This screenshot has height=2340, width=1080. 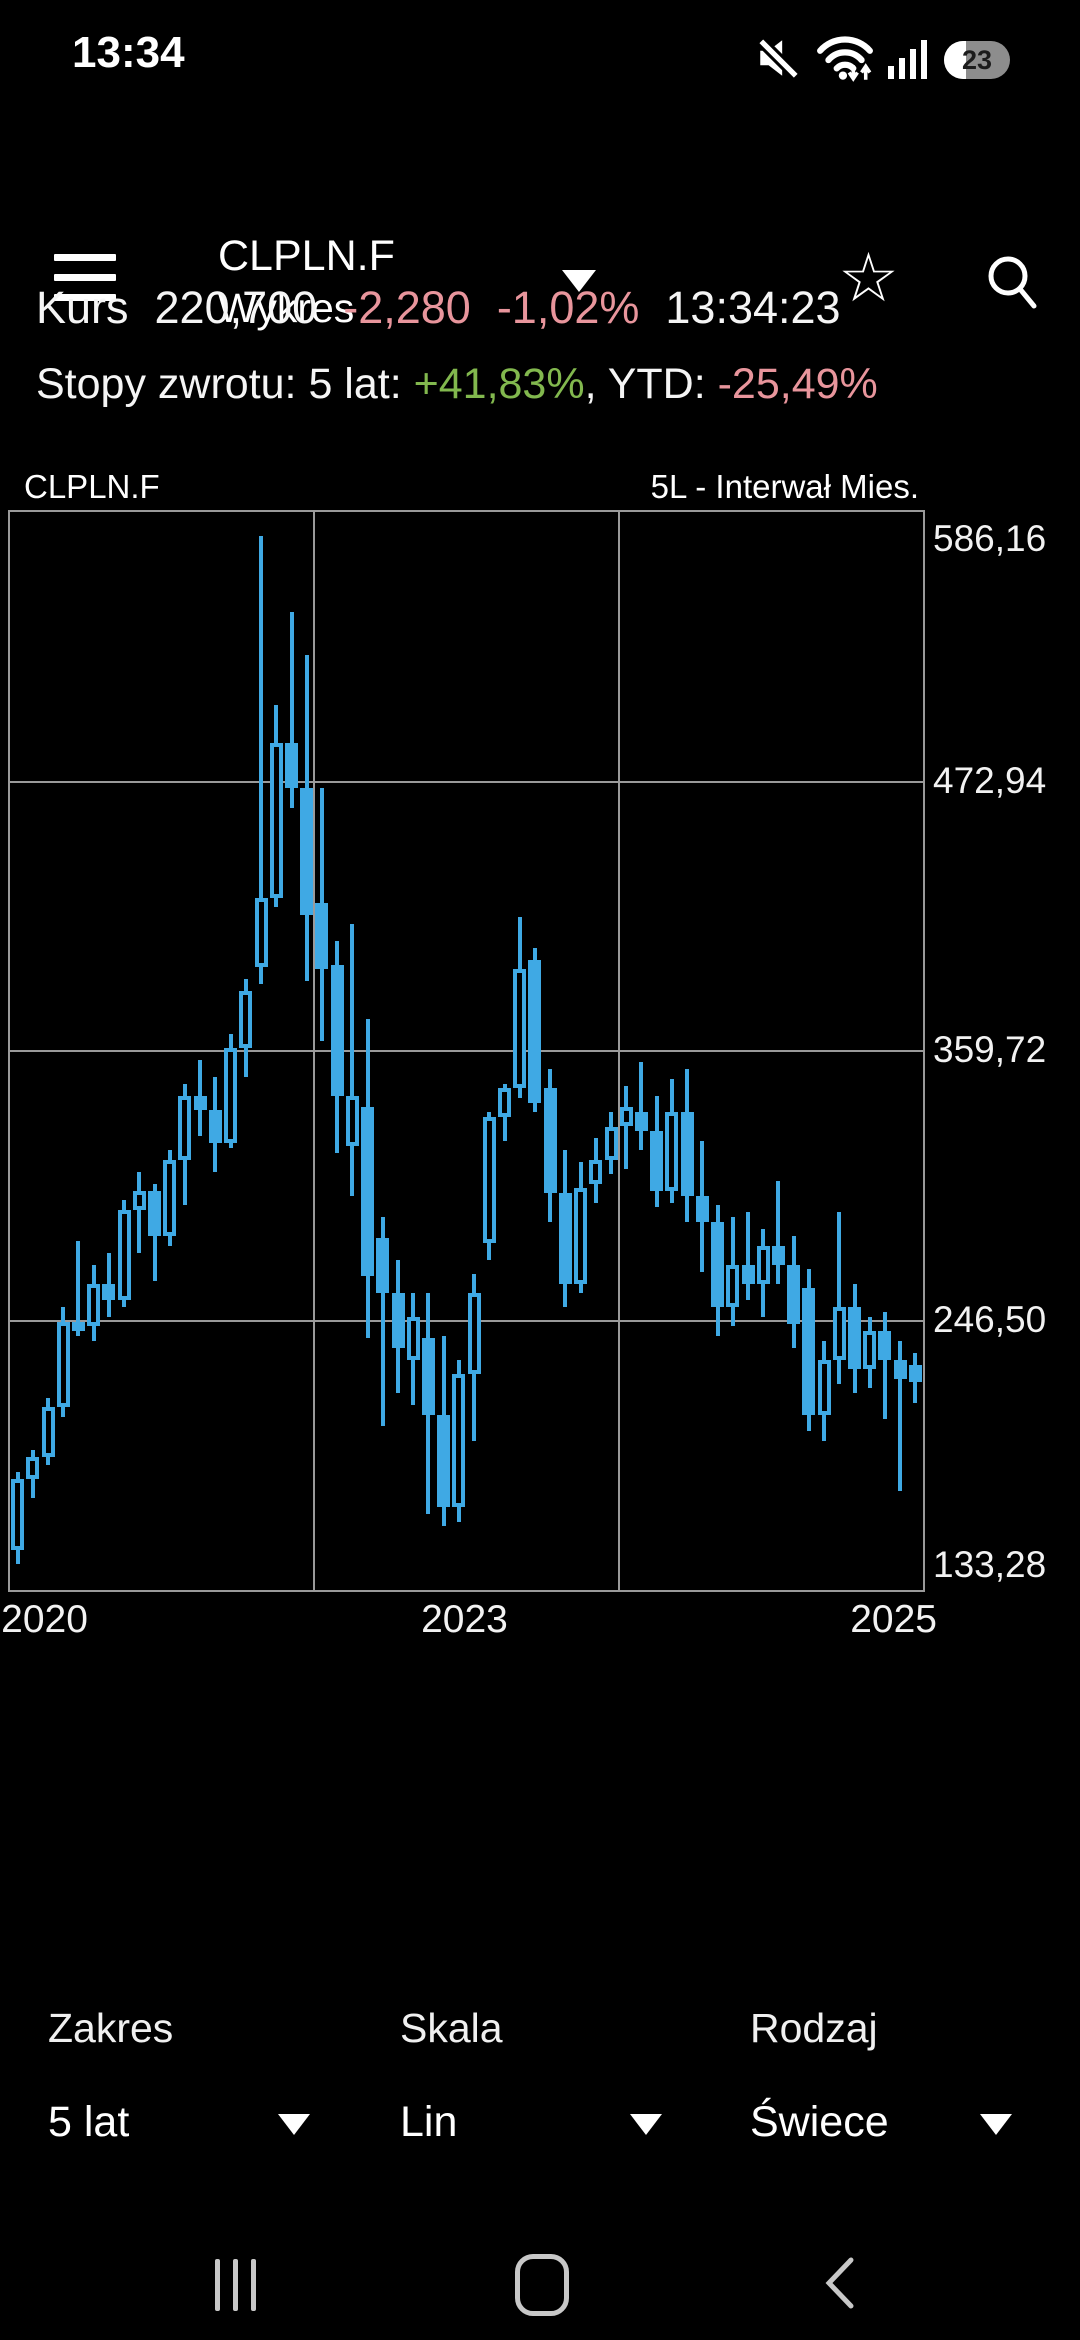 I want to click on y-axis-label: 359,72, so click(x=990, y=1049).